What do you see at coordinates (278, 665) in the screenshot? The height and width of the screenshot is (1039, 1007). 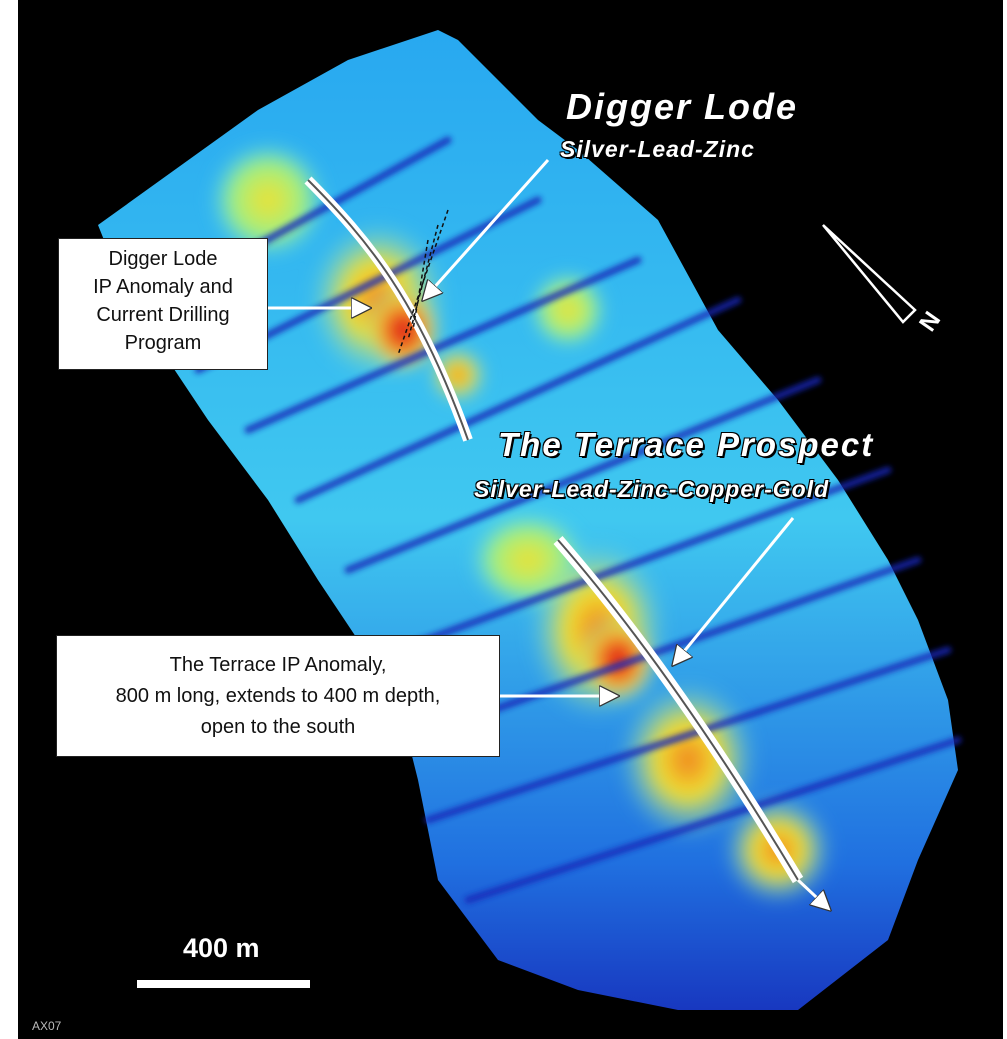 I see `callout-line: The Terrace IP Anomaly,` at bounding box center [278, 665].